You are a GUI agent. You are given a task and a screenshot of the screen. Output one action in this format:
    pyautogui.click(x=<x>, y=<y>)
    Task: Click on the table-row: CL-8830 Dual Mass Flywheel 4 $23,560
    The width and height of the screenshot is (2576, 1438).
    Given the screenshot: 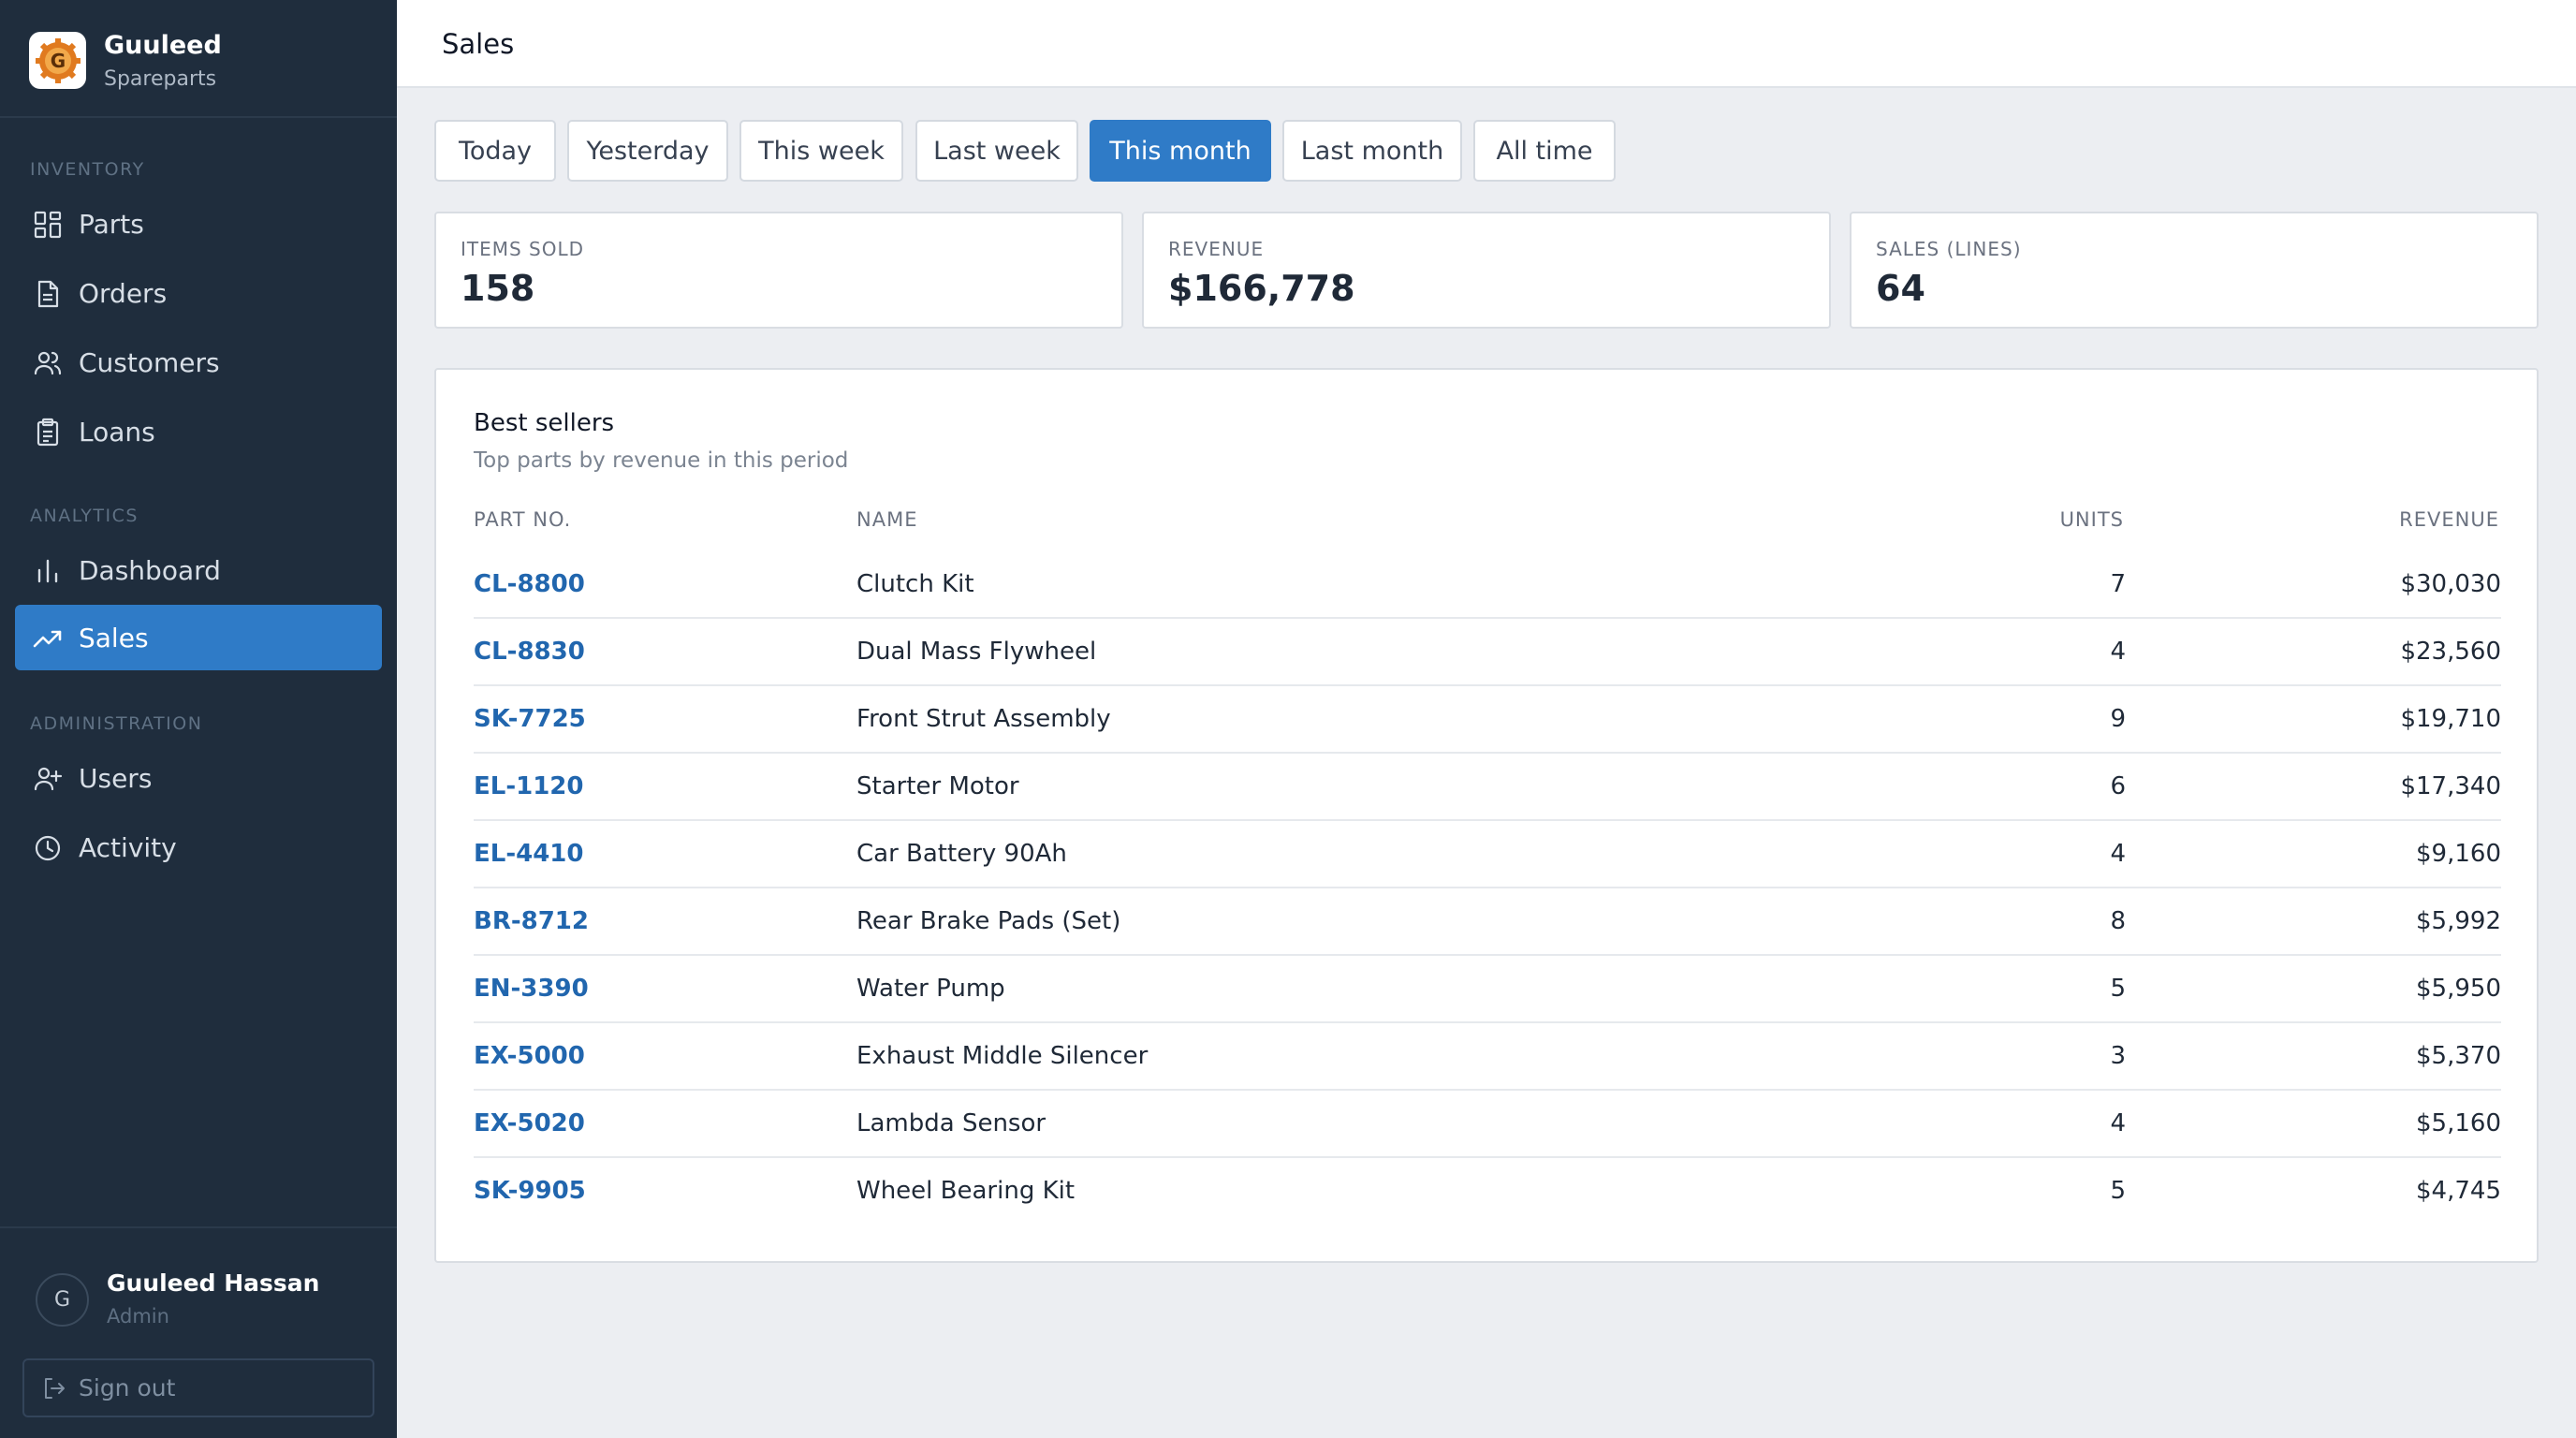 What is the action you would take?
    pyautogui.click(x=1487, y=652)
    